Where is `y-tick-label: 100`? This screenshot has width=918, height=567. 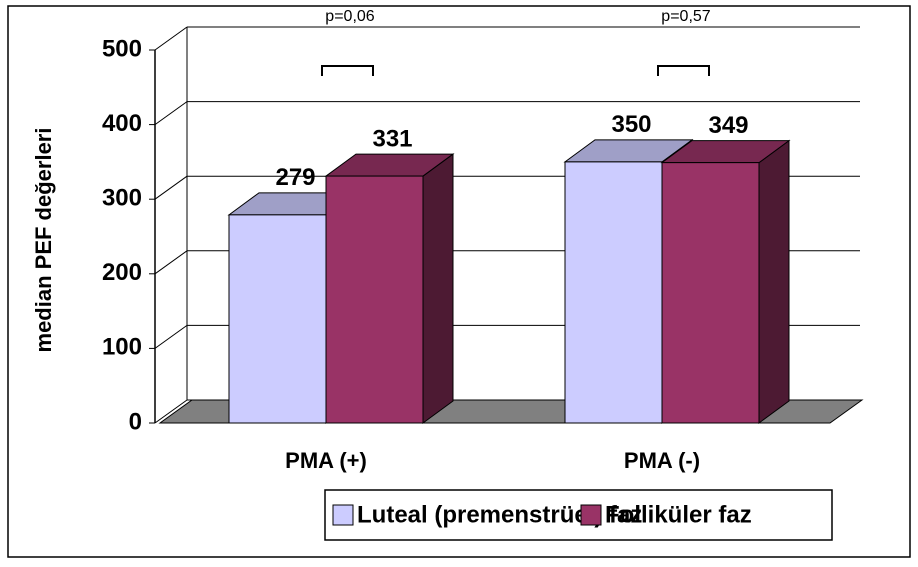 y-tick-label: 100 is located at coordinates (122, 347).